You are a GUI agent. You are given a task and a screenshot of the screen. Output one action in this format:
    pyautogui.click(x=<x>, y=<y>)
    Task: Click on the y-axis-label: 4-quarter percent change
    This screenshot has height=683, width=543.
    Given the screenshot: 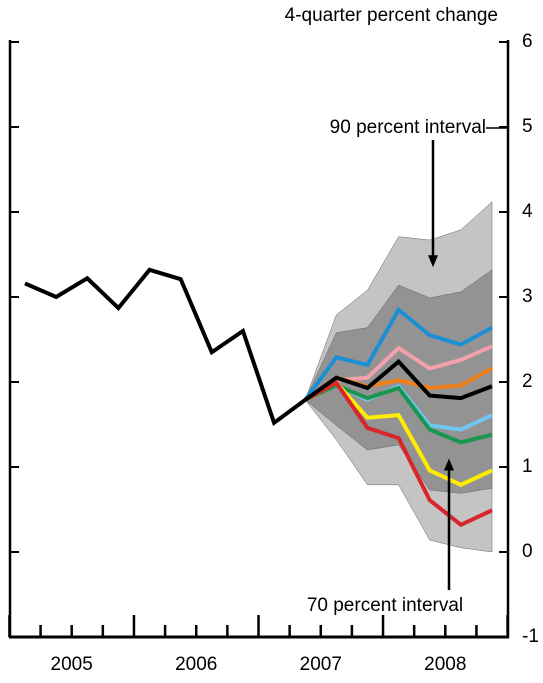 What is the action you would take?
    pyautogui.click(x=391, y=15)
    